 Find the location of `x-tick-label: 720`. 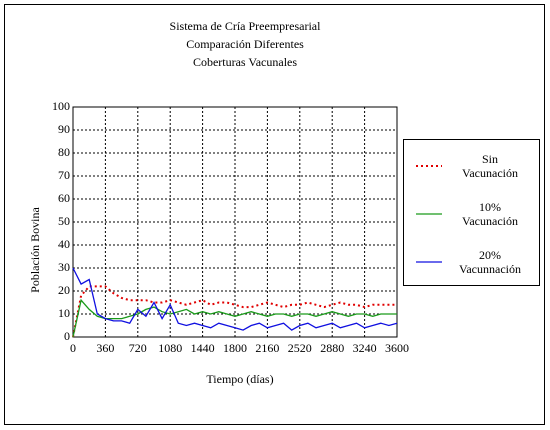

x-tick-label: 720 is located at coordinates (138, 348).